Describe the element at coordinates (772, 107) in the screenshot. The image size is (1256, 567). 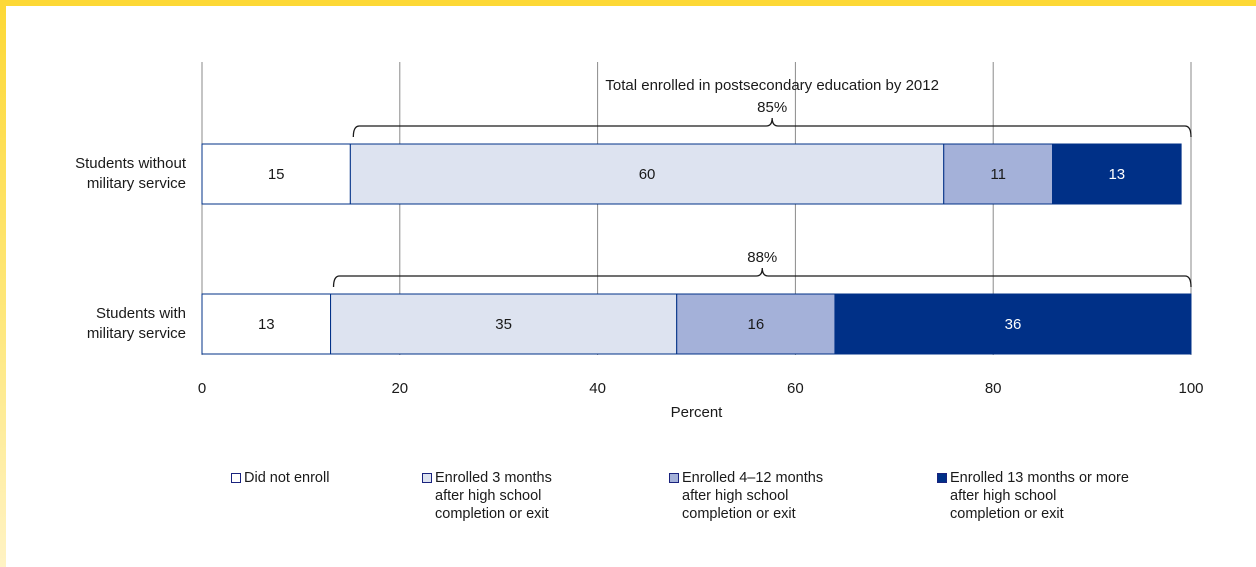
I see `annotation-label: 85%` at that location.